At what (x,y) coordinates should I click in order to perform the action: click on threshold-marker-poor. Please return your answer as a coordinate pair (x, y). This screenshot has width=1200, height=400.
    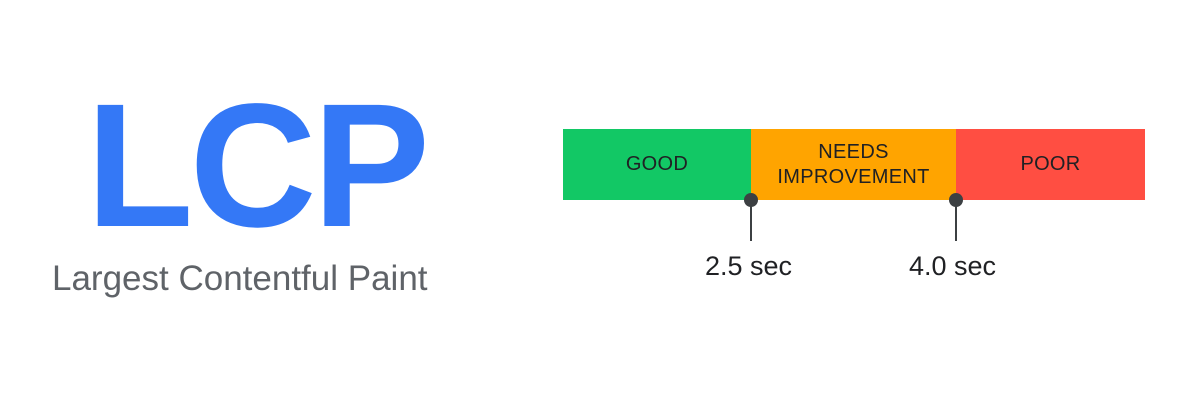
    Looking at the image, I should click on (956, 217).